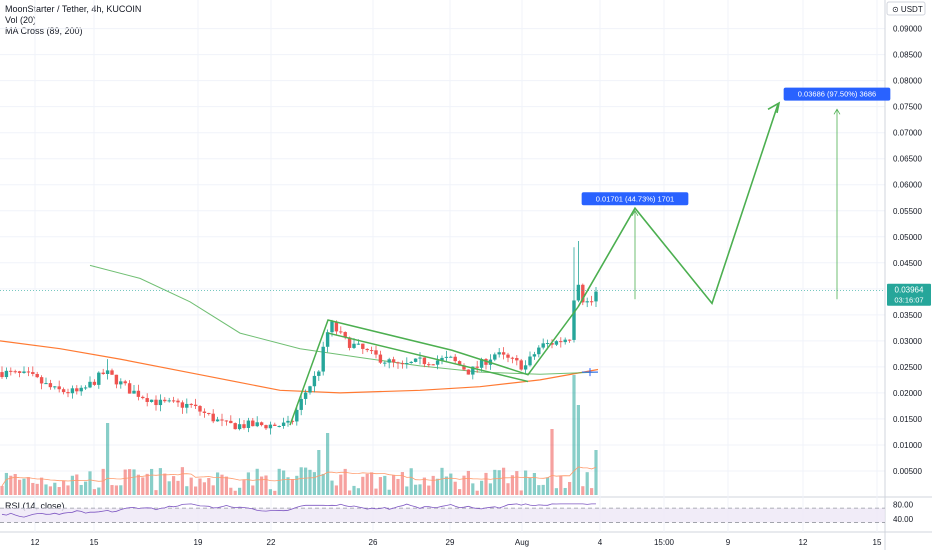  Describe the element at coordinates (271, 542) in the screenshot. I see `time-tick-label: 22` at that location.